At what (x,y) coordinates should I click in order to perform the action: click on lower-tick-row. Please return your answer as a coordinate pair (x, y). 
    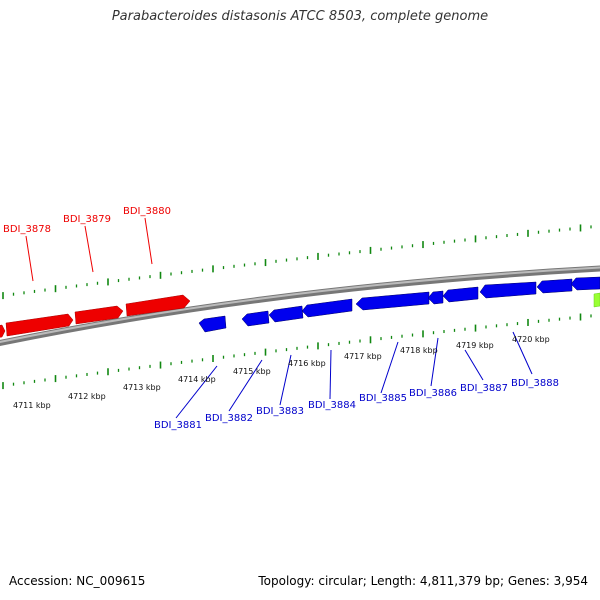
    Looking at the image, I should click on (297, 351).